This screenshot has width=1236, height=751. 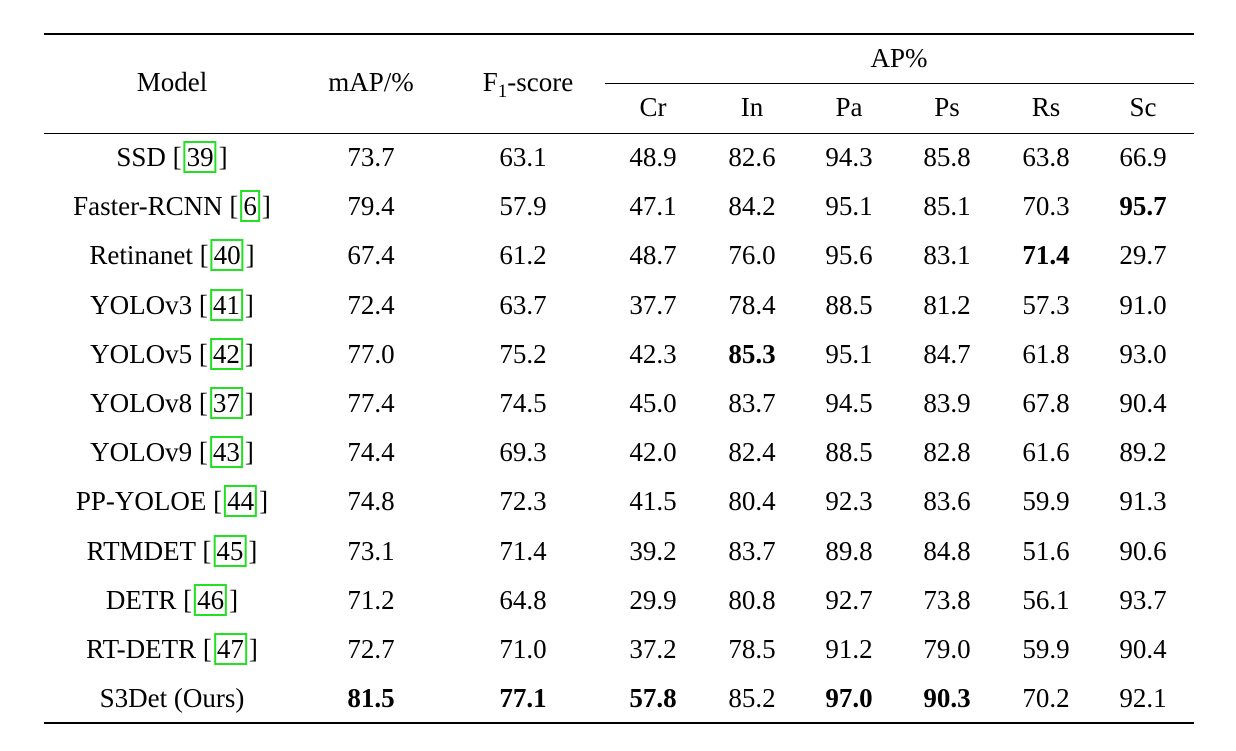 I want to click on value-cell: 73.1, so click(x=371, y=551).